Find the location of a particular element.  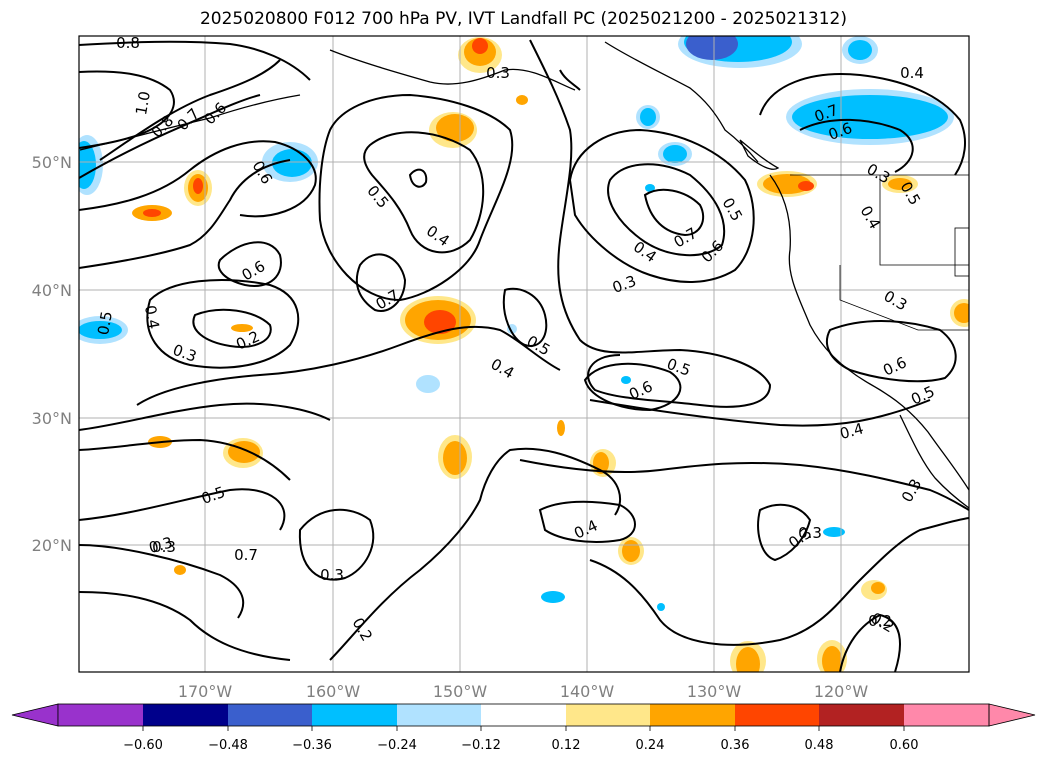

x-tick-labels: 170°W 160°W 150°W 140°W 130°W 120°W is located at coordinates (523, 691).